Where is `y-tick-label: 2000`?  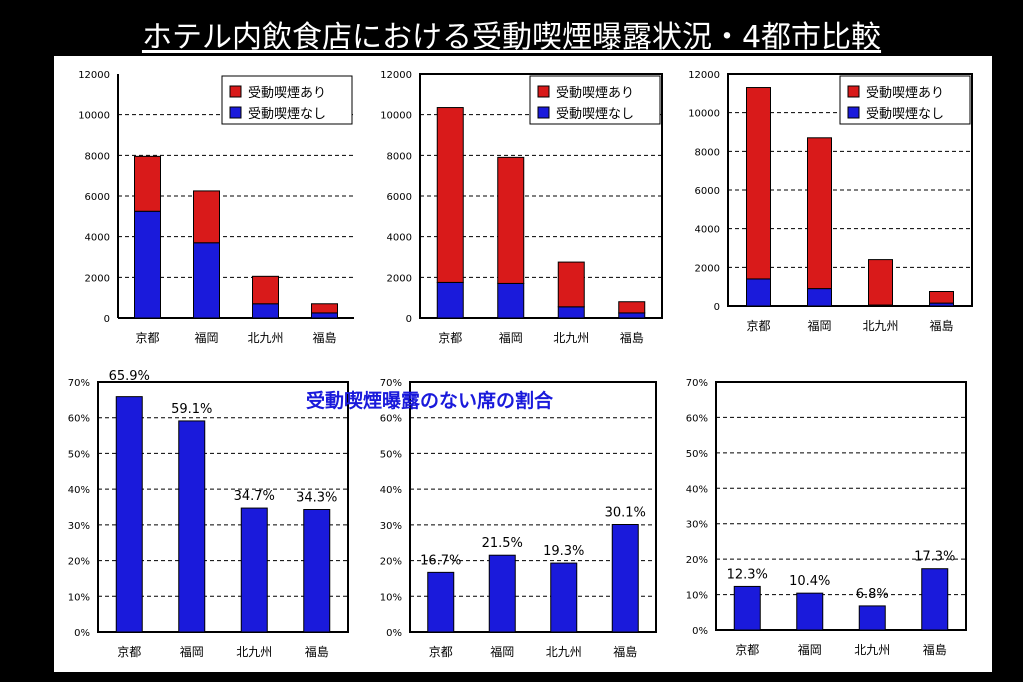
y-tick-label: 2000 is located at coordinates (97, 278).